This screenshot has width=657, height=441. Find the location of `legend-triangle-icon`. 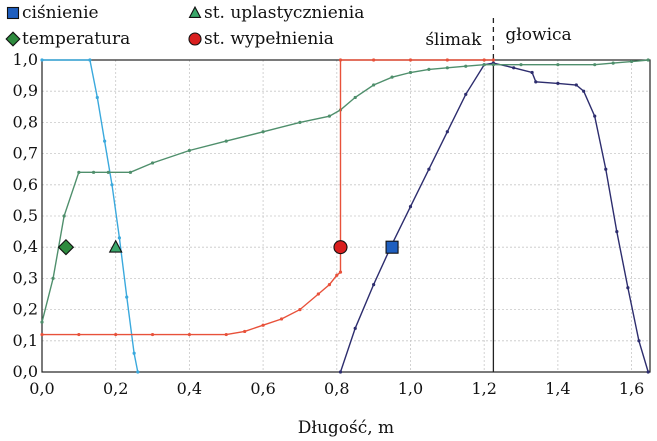

legend-triangle-icon is located at coordinates (195, 12).